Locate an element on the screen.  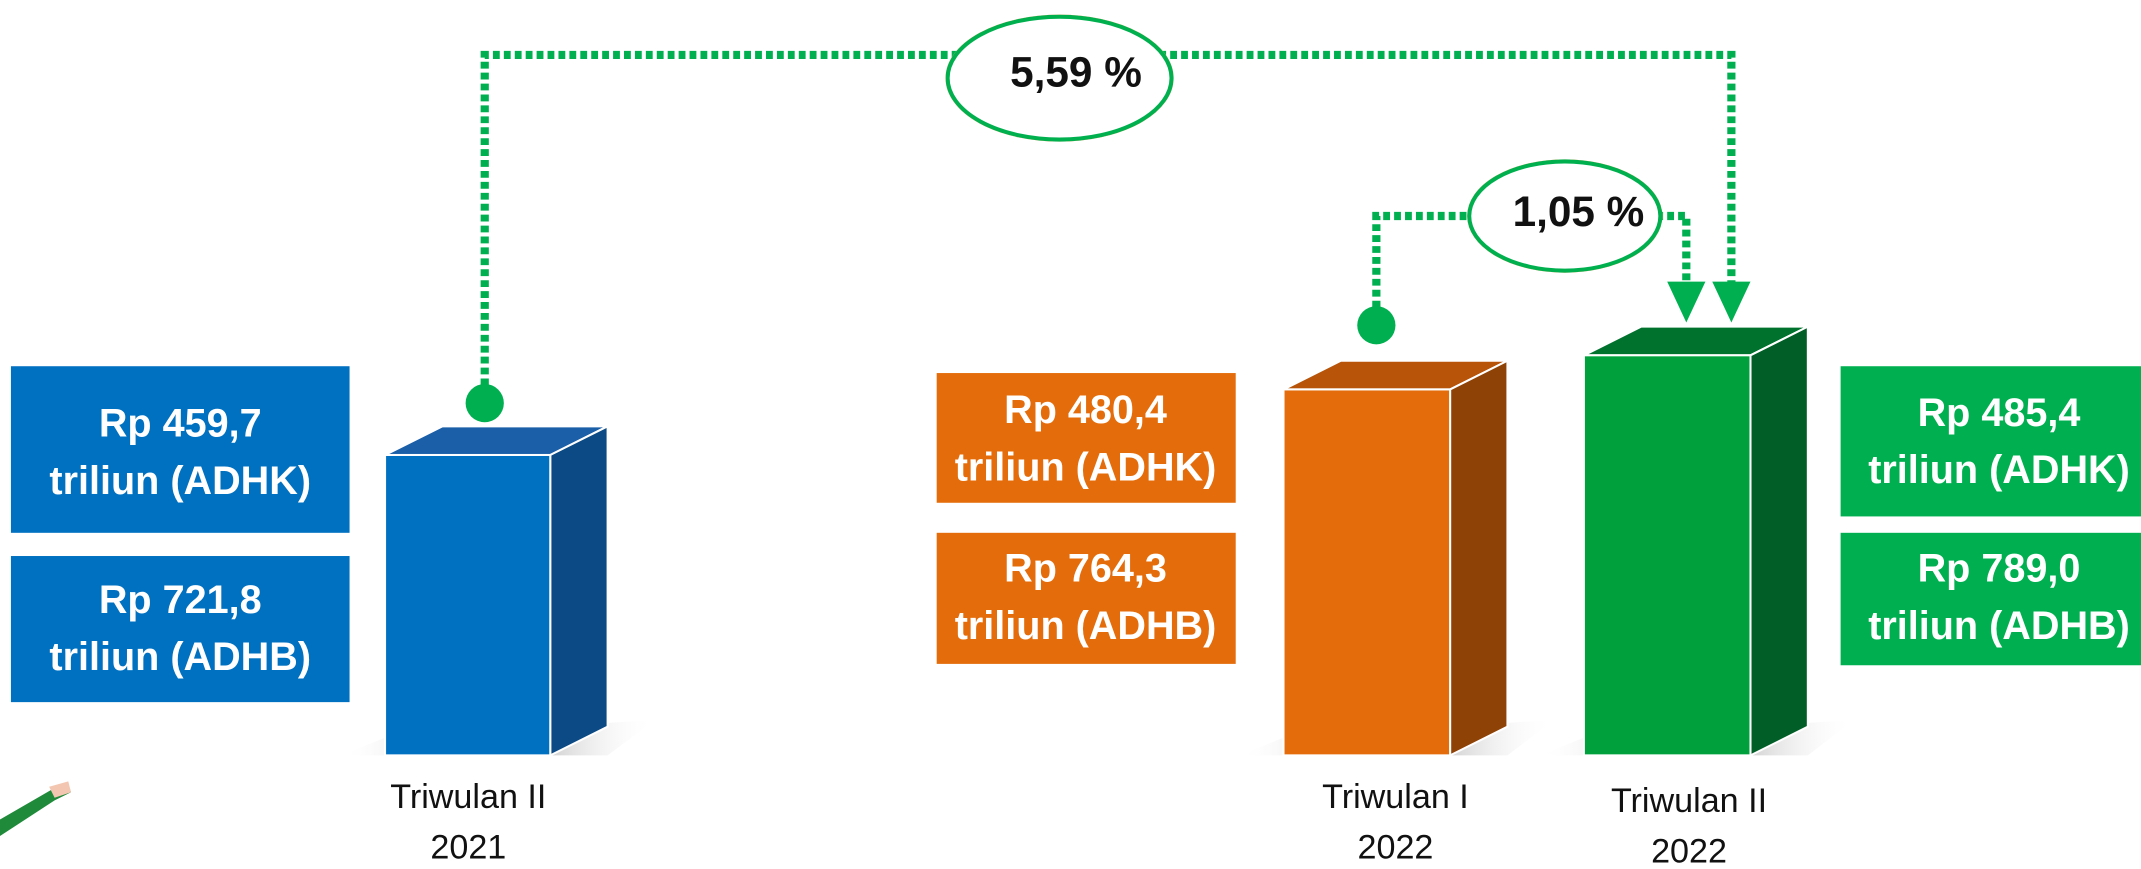
value-text: Rp 764,3 is located at coordinates (1085, 568).